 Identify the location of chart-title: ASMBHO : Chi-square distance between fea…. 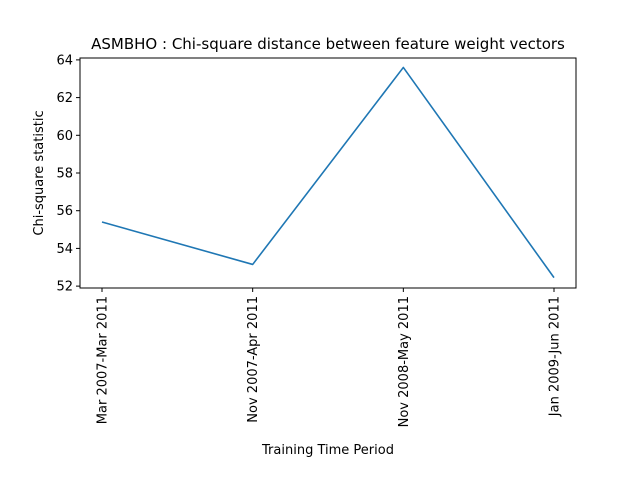
(328, 44).